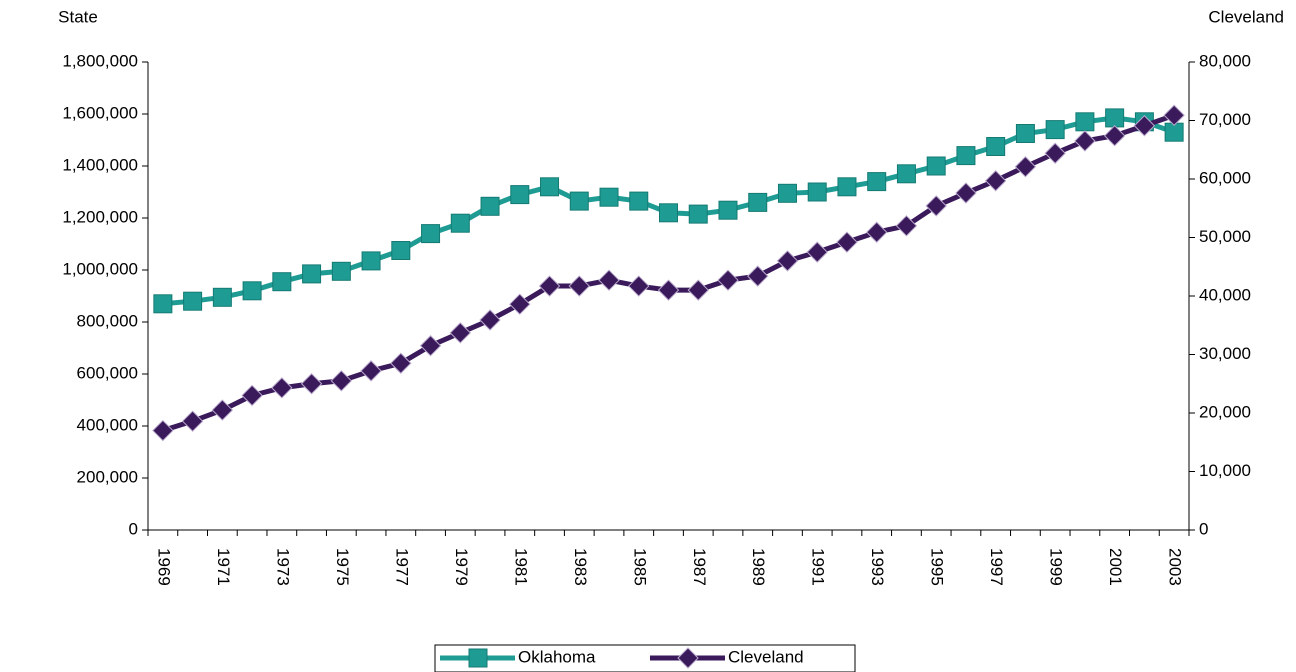 This screenshot has height=672, width=1296. I want to click on y-tick-label: 1,400,000, so click(100, 164).